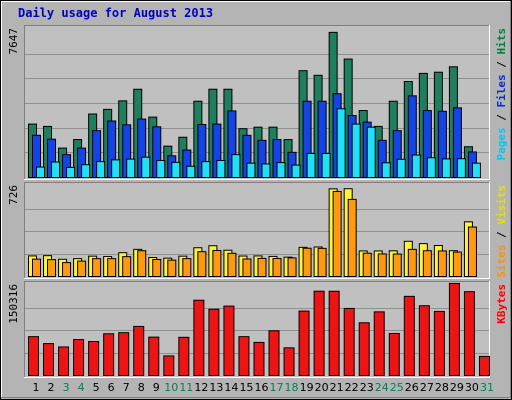 This screenshot has height=400, width=512. What do you see at coordinates (13, 195) in the screenshot?
I see `y-max-label: 726` at bounding box center [13, 195].